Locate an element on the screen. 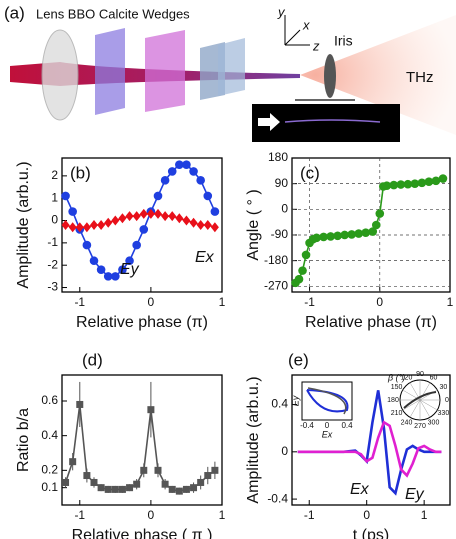 This screenshot has width=456, height=539. inset-loop is located at coordinates (327, 401).